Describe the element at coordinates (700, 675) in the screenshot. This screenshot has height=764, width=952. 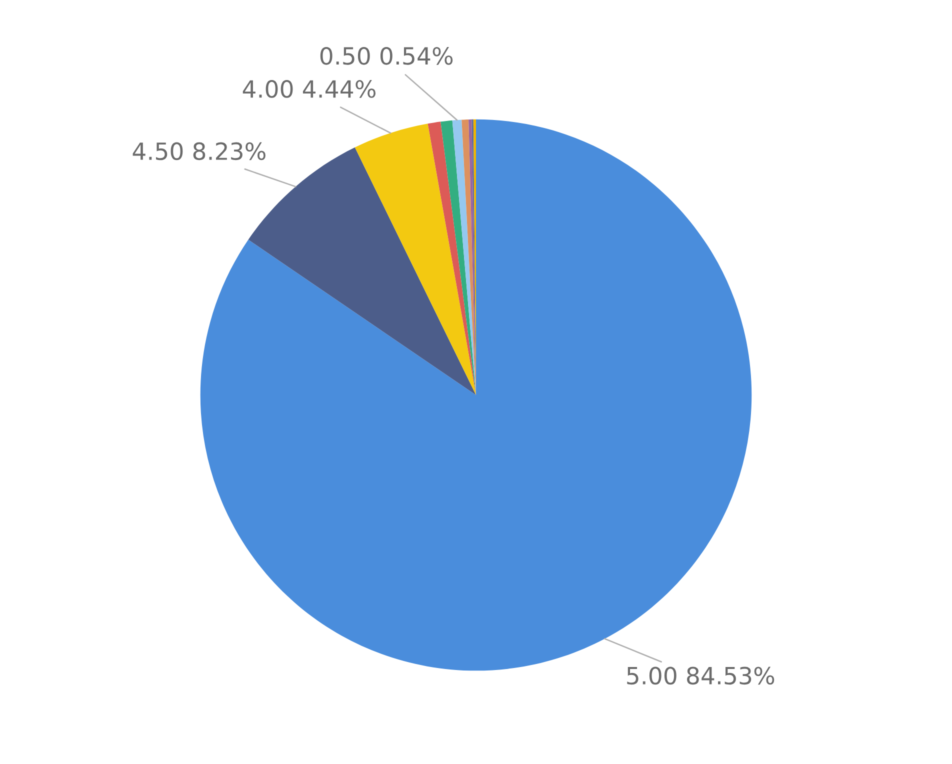
I see `slice-label: 5.00 84.53%` at that location.